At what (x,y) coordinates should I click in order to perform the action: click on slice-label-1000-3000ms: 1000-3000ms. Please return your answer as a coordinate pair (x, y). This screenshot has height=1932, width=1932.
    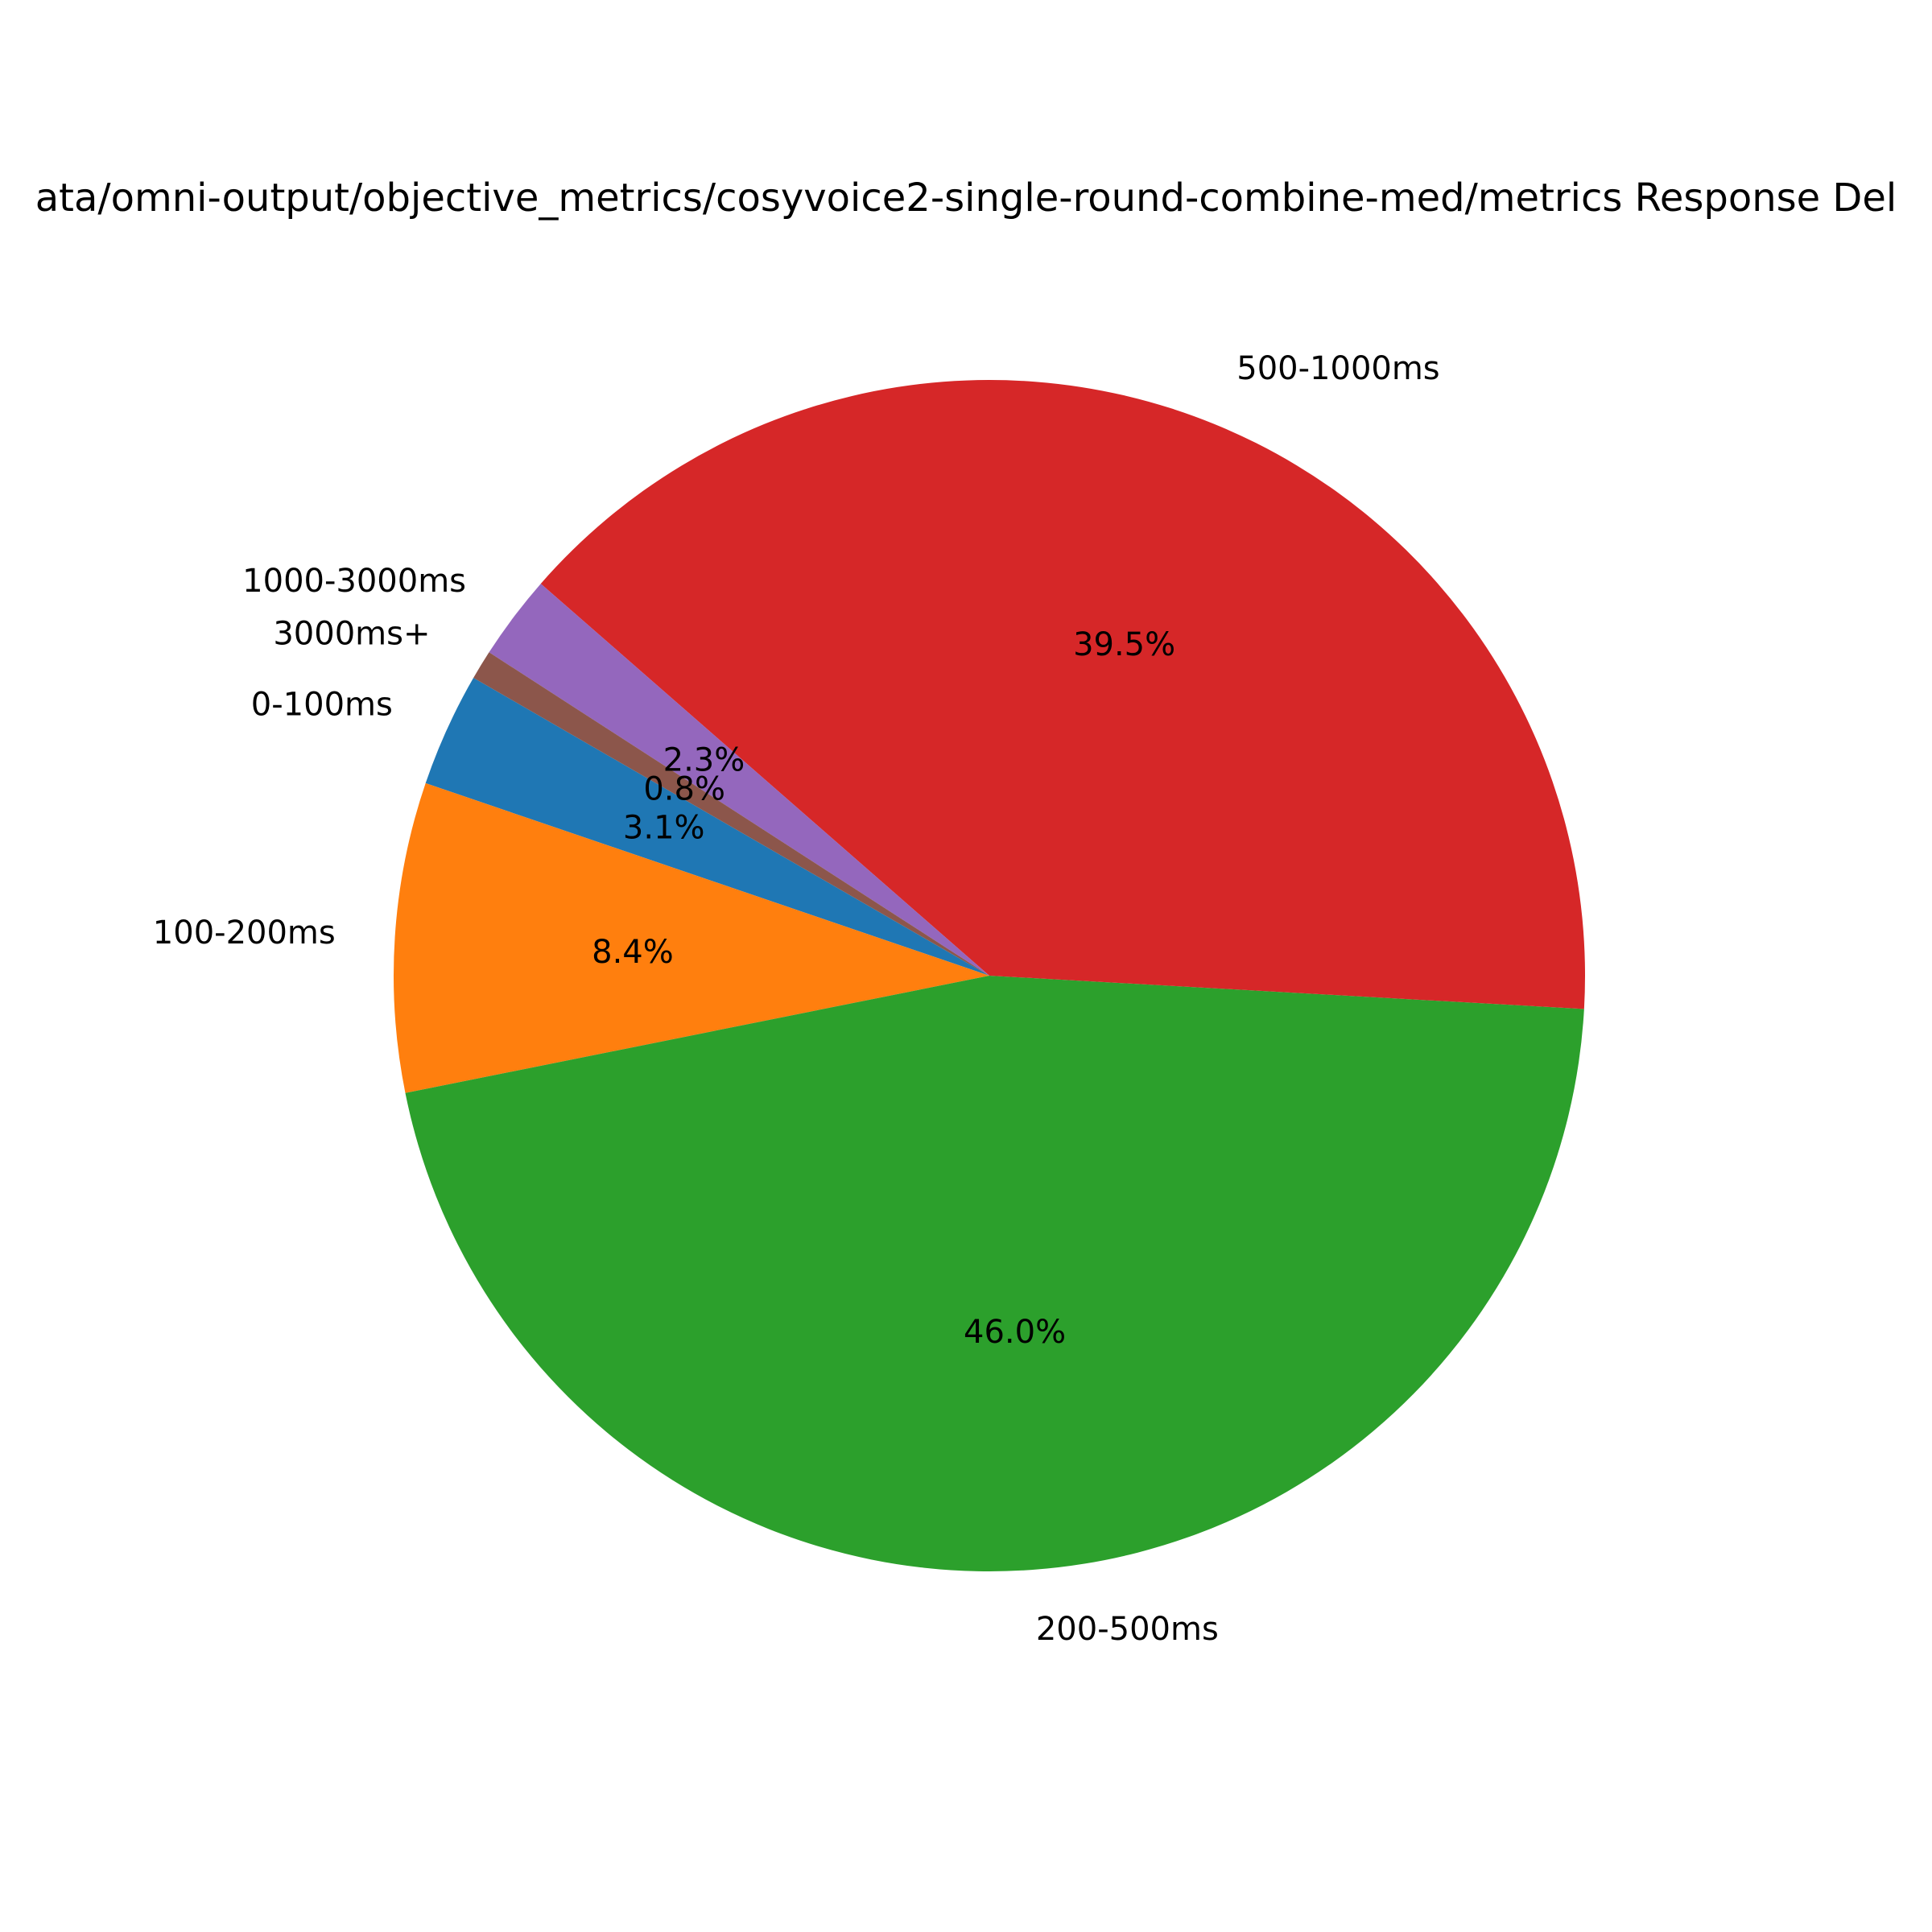
    Looking at the image, I should click on (354, 581).